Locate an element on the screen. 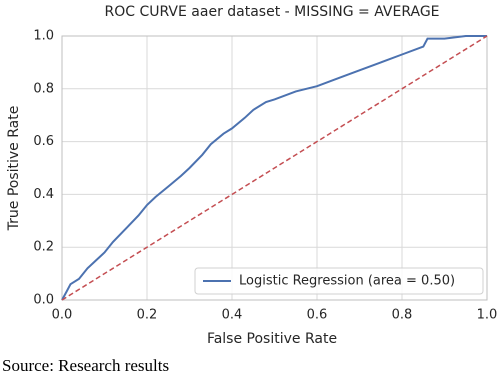  x-tick-label: 0.8 is located at coordinates (402, 315).